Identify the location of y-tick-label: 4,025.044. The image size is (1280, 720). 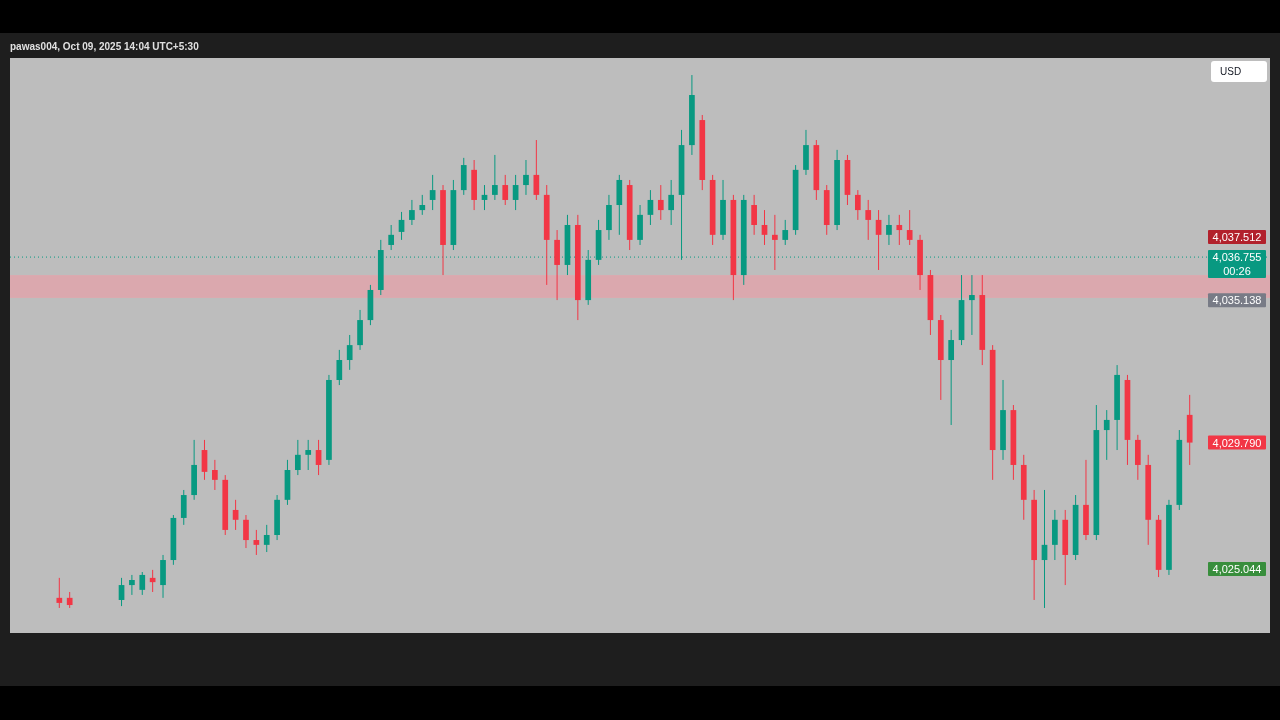
(1237, 568).